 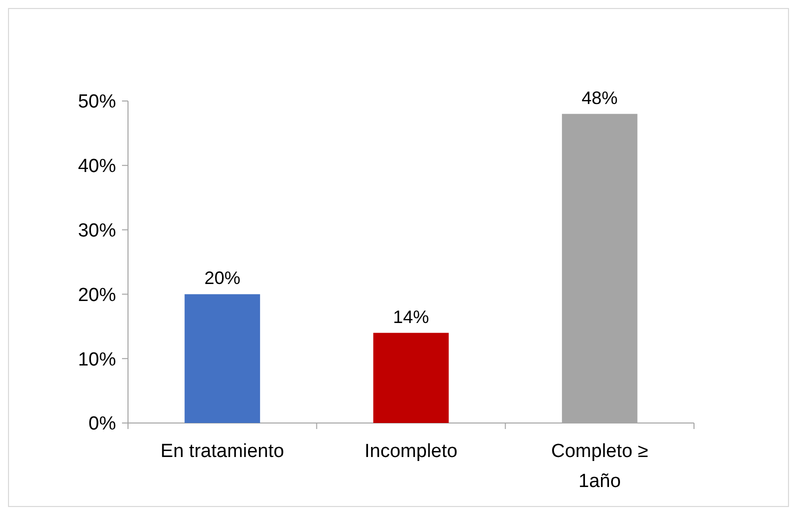 What do you see at coordinates (97, 102) in the screenshot?
I see `y-tick-label: 50%` at bounding box center [97, 102].